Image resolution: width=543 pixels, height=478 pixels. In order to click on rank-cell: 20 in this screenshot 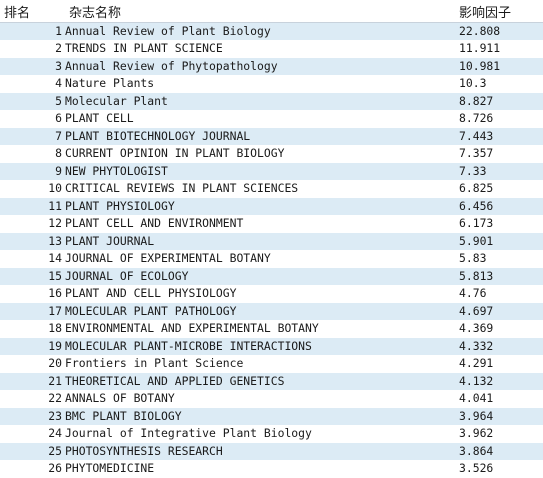, I will do `click(31, 364)`.